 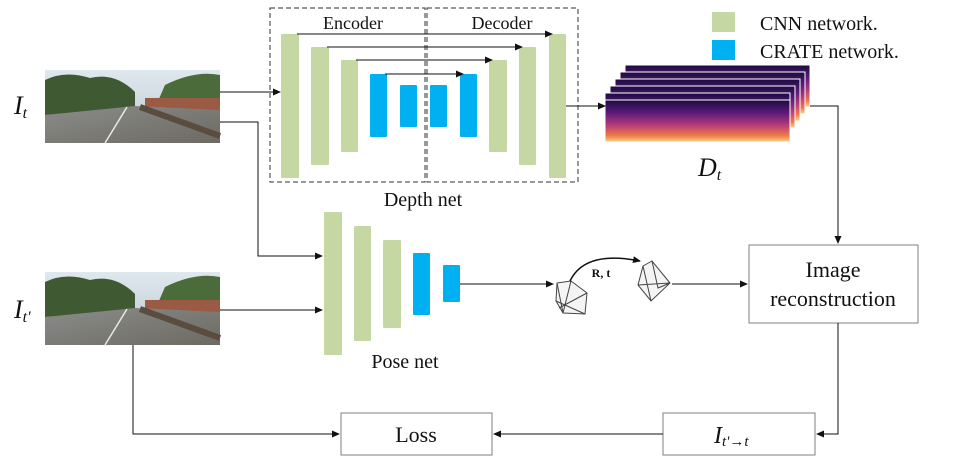 I want to click on depth-maps, so click(x=707, y=103).